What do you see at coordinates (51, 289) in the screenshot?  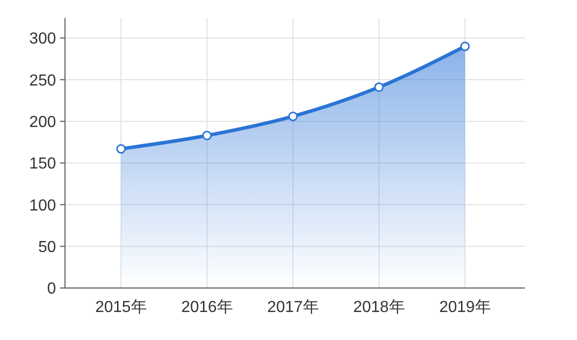 I see `y-tick-label: 0` at bounding box center [51, 289].